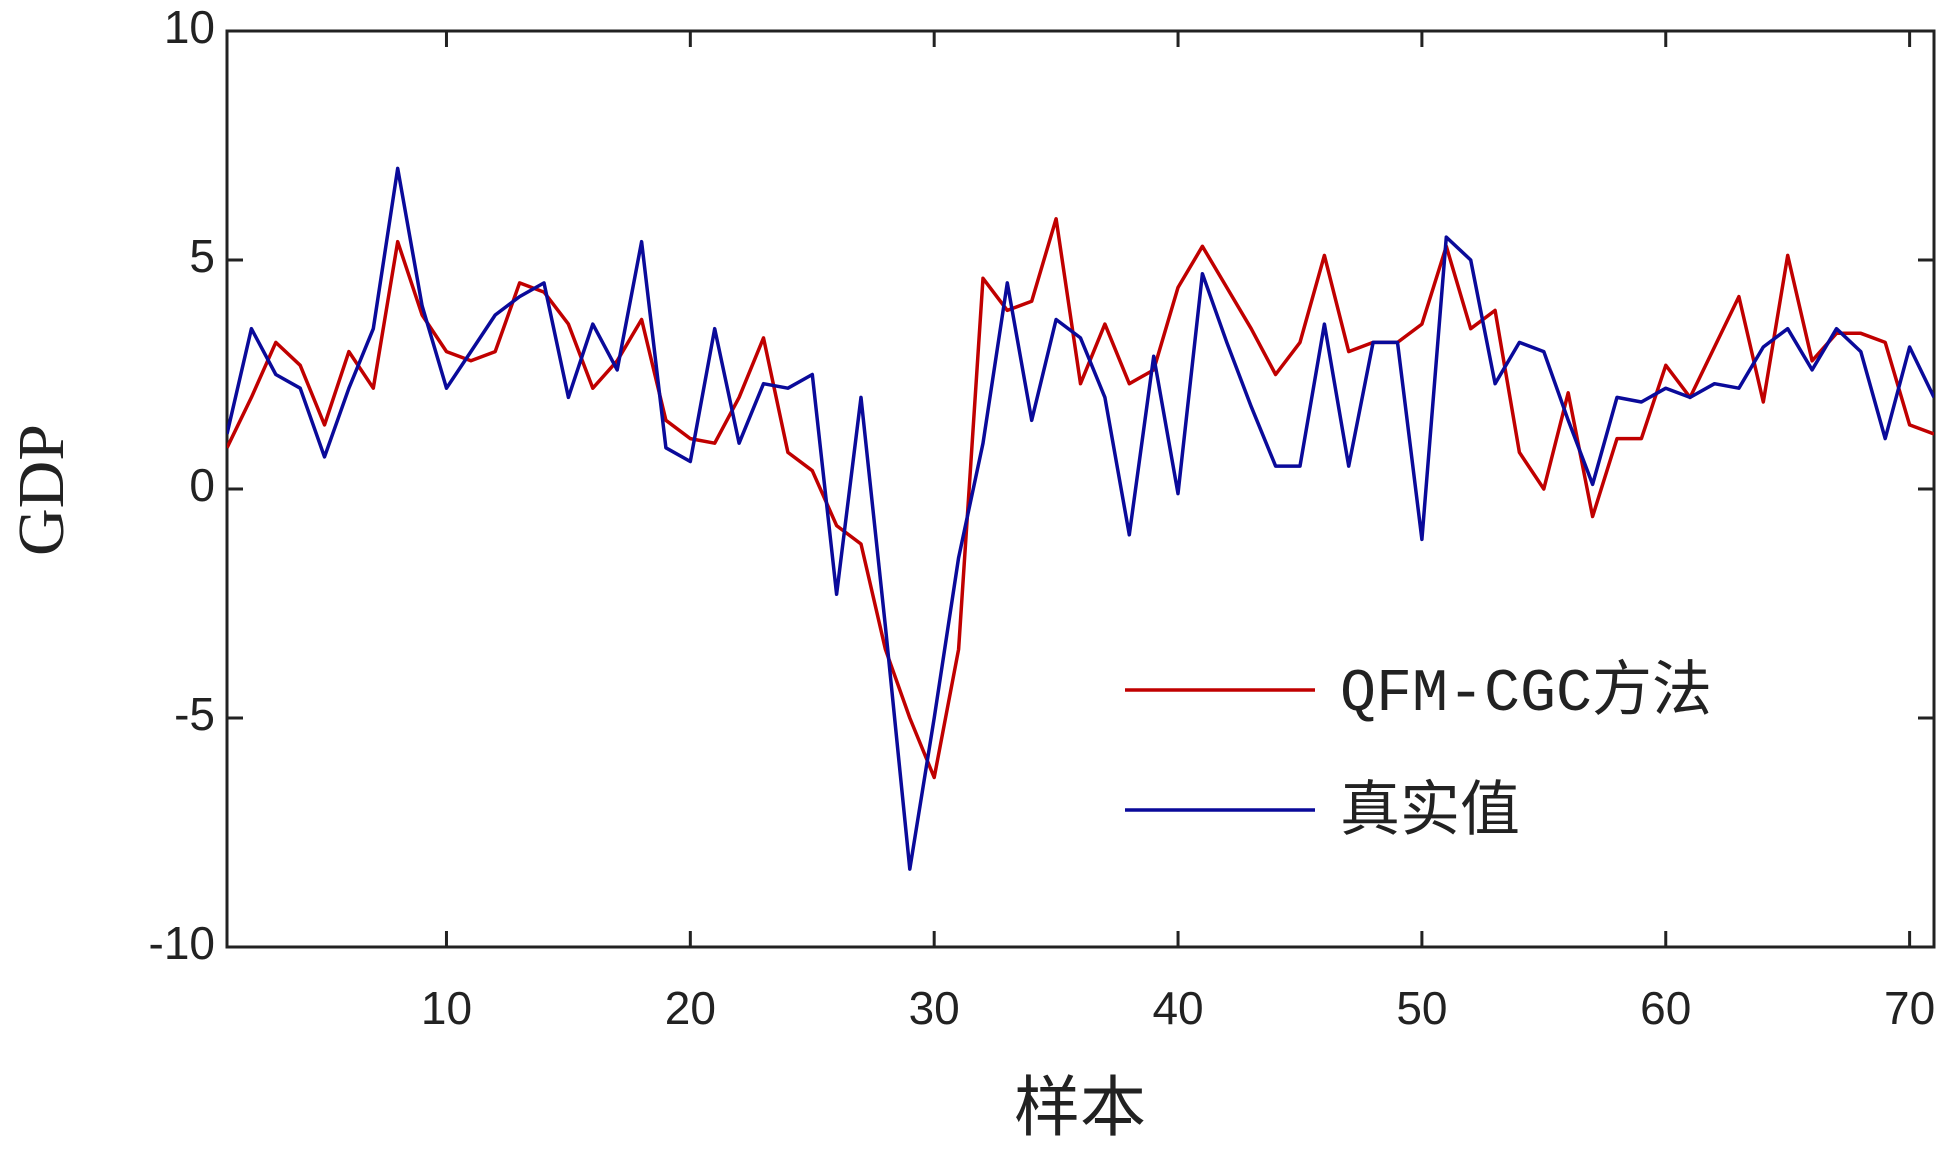  What do you see at coordinates (1421, 1008) in the screenshot?
I see `x-tick-label: 50` at bounding box center [1421, 1008].